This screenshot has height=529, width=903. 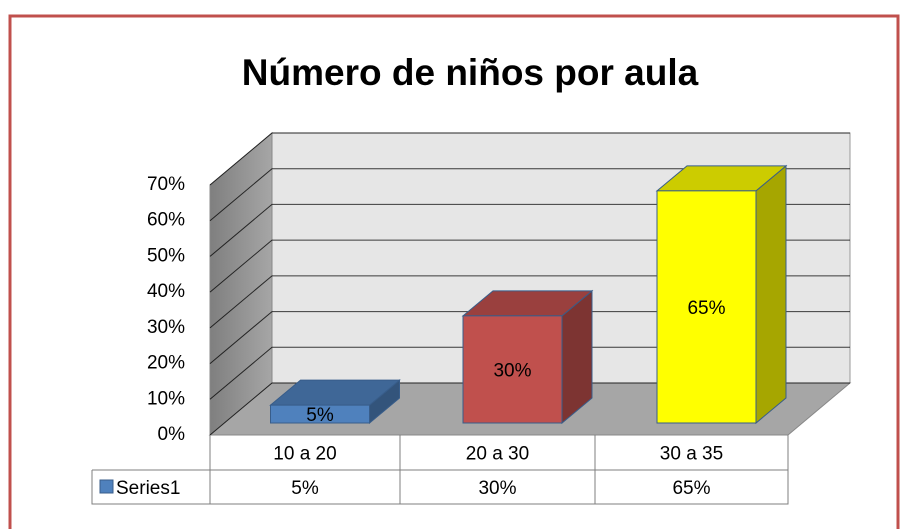 What do you see at coordinates (335, 402) in the screenshot?
I see `bar: 5%` at bounding box center [335, 402].